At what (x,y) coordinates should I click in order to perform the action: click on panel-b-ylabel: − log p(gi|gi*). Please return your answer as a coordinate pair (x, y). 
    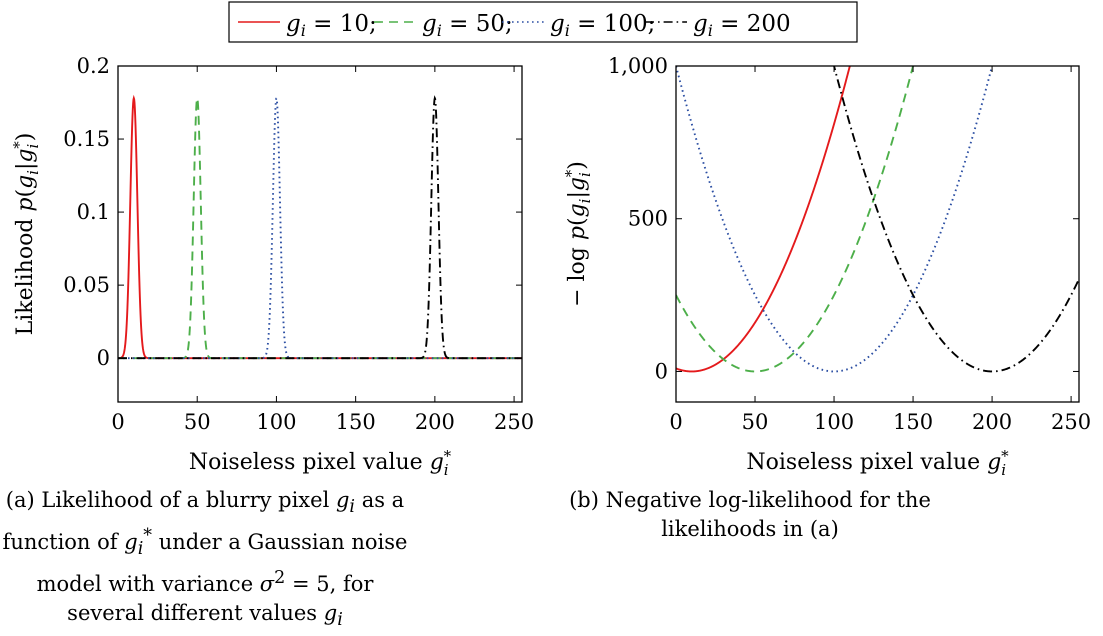
    Looking at the image, I should click on (578, 234).